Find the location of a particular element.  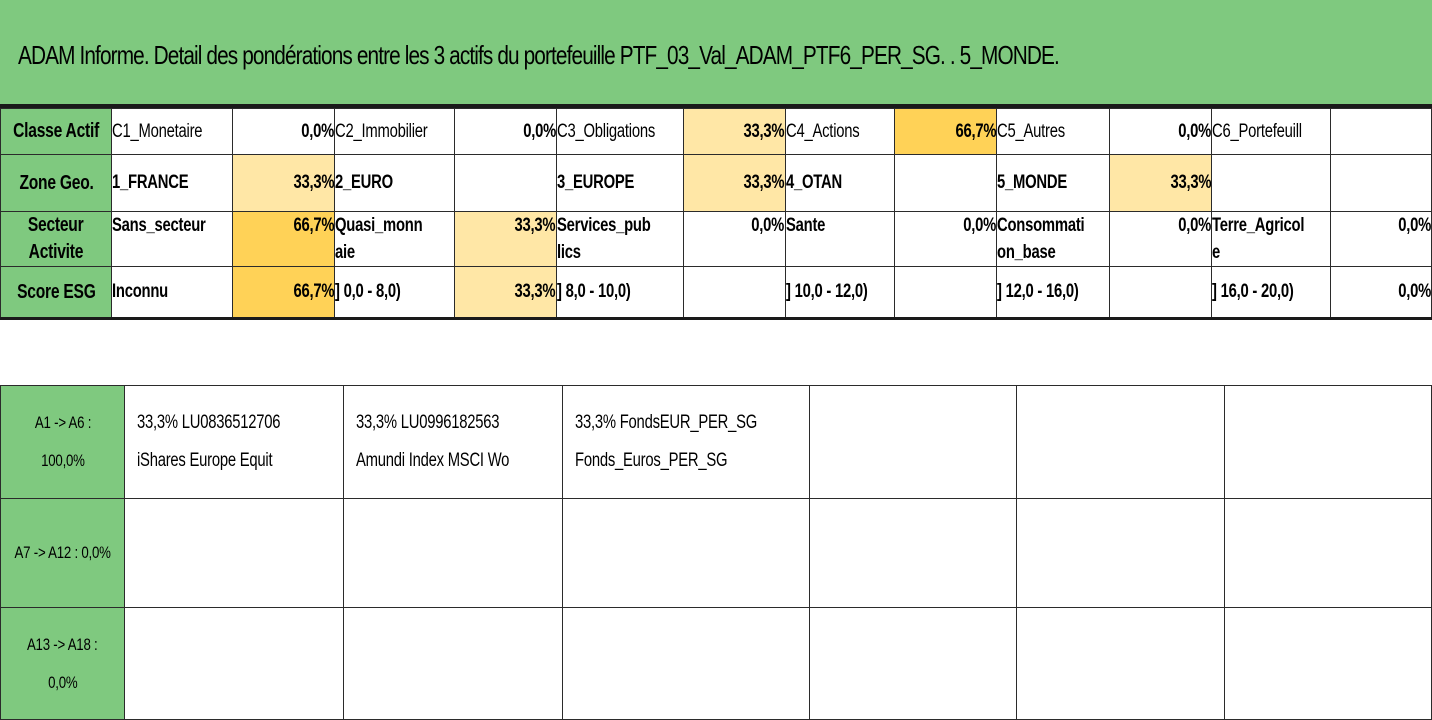

cell-label: 5_MONDE is located at coordinates (1053, 183).